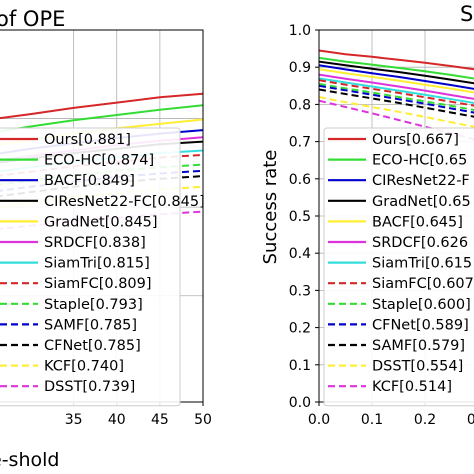 This screenshot has height=474, width=474. Describe the element at coordinates (98, 284) in the screenshot. I see `legend-entry: SiamFC[0.809]` at that location.